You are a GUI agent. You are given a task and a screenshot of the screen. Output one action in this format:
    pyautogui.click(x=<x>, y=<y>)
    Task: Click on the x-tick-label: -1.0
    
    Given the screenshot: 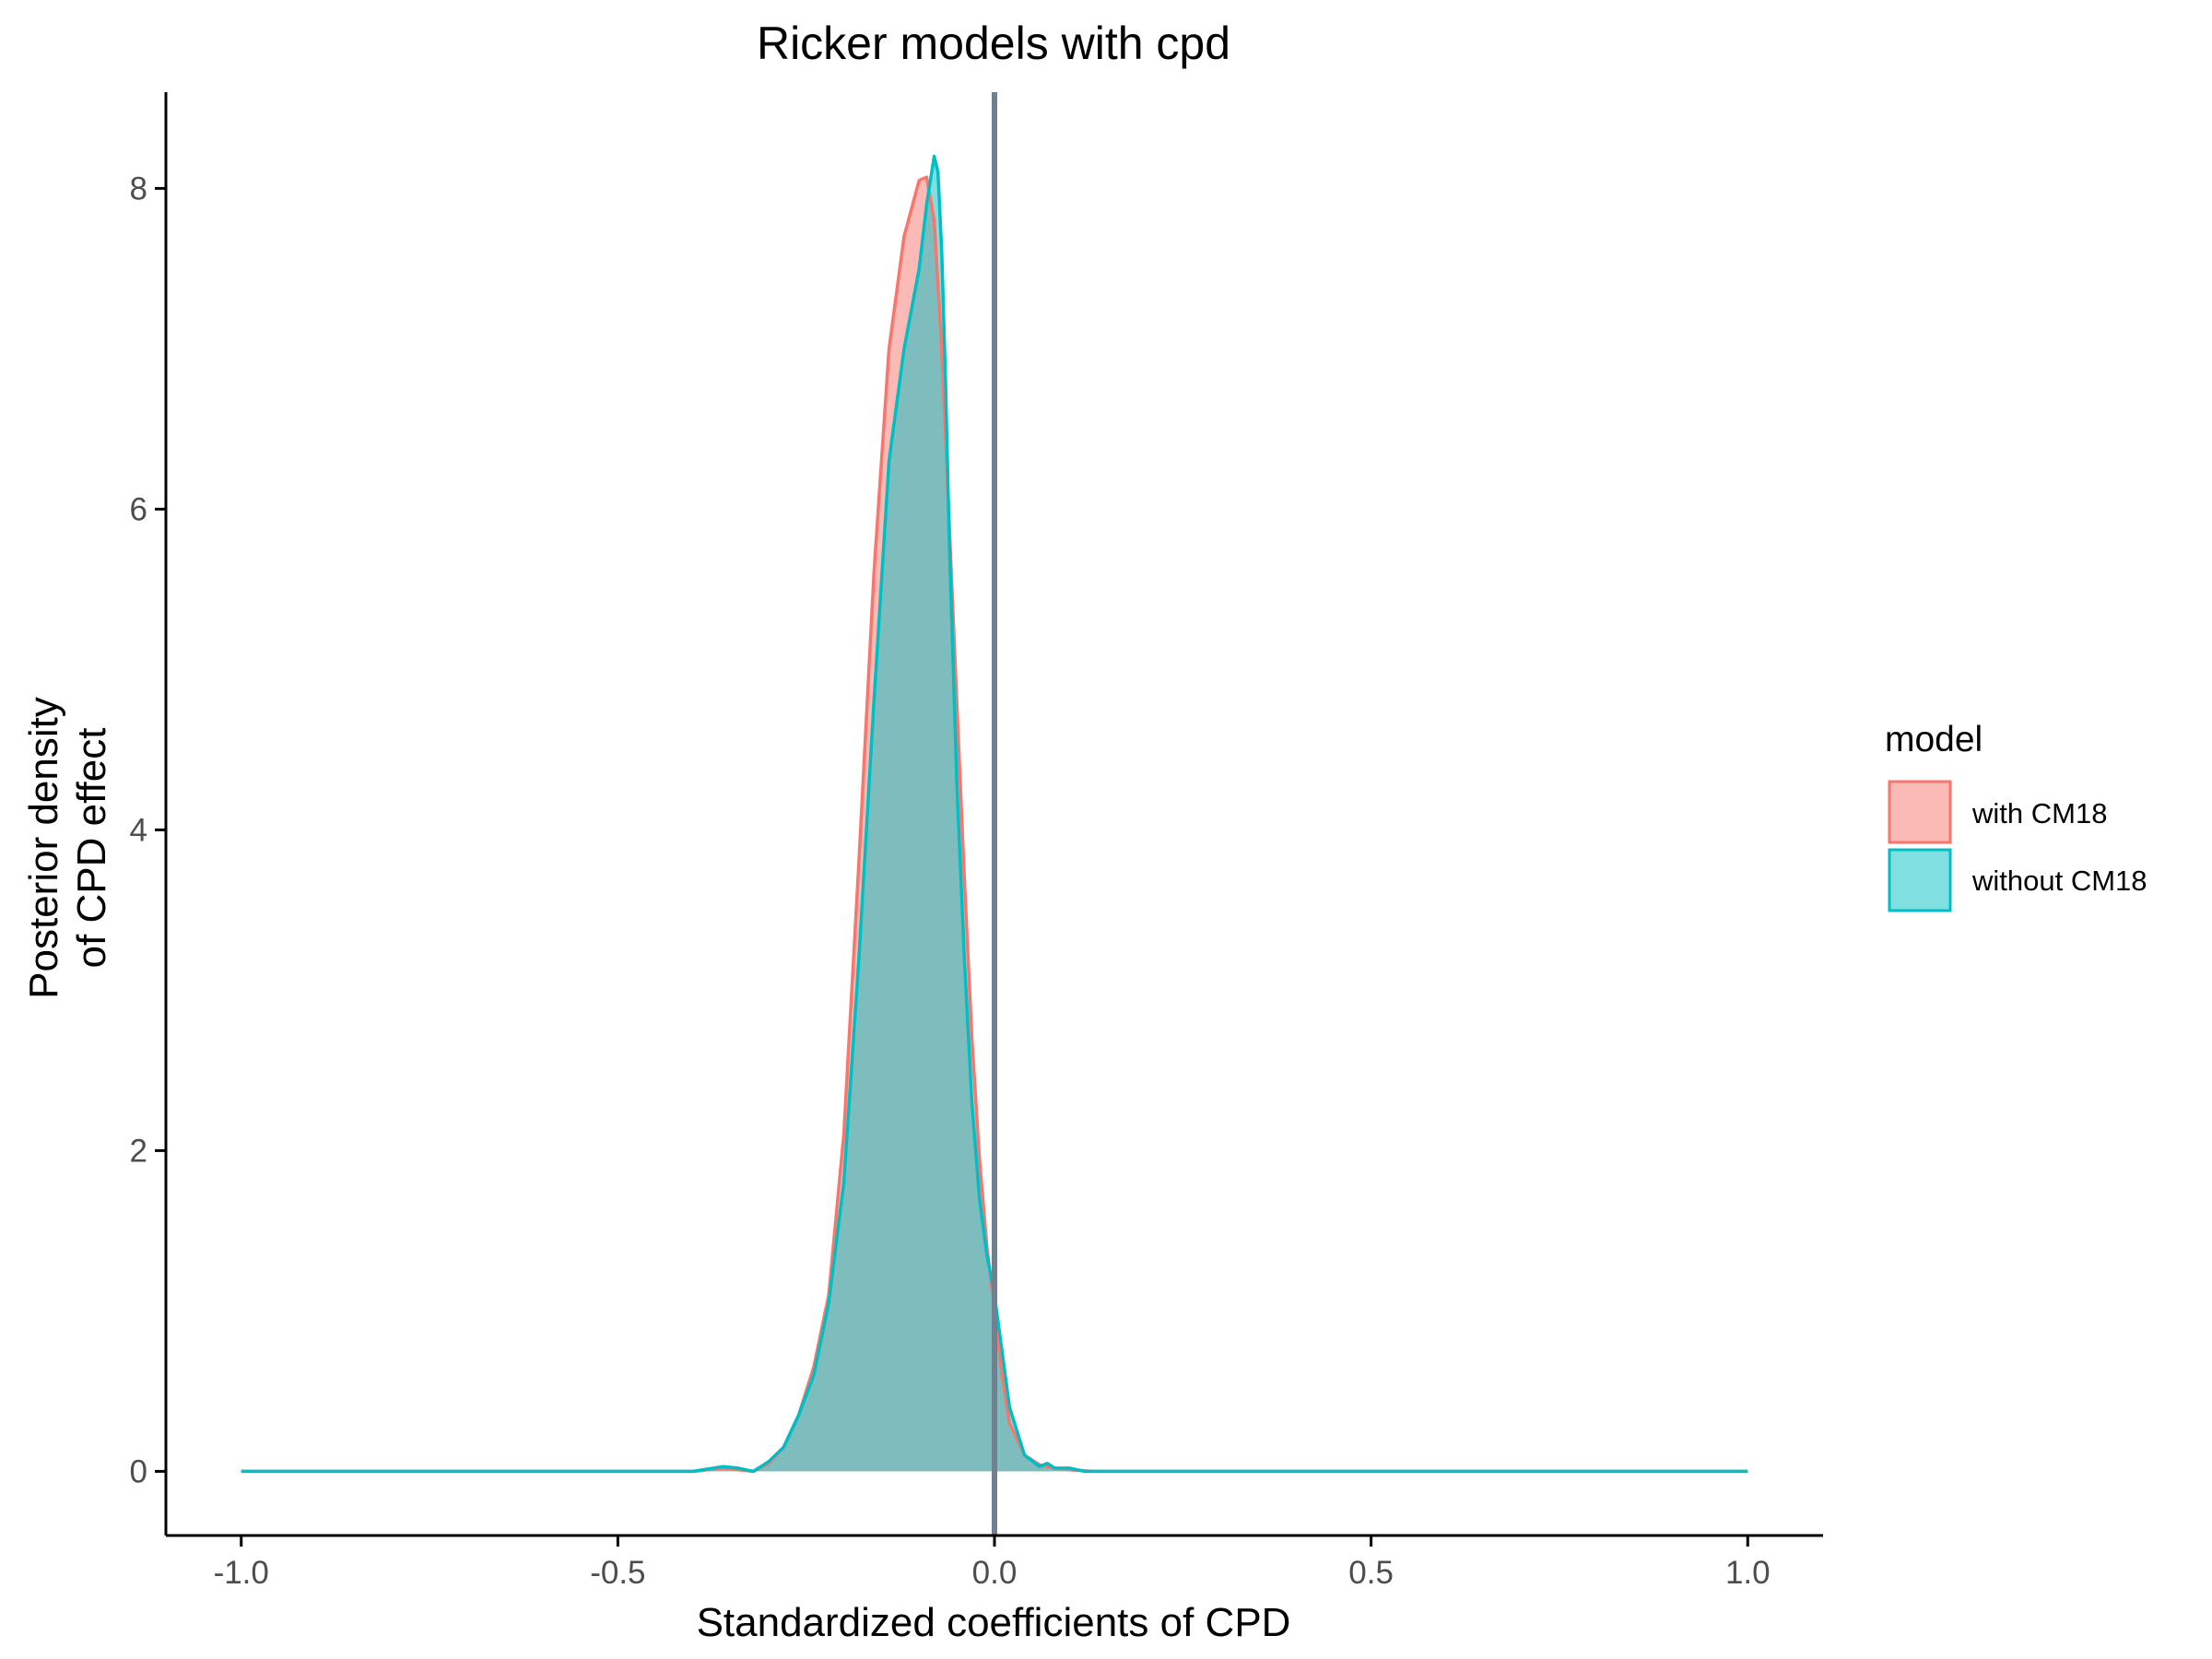 What is the action you would take?
    pyautogui.click(x=241, y=1573)
    